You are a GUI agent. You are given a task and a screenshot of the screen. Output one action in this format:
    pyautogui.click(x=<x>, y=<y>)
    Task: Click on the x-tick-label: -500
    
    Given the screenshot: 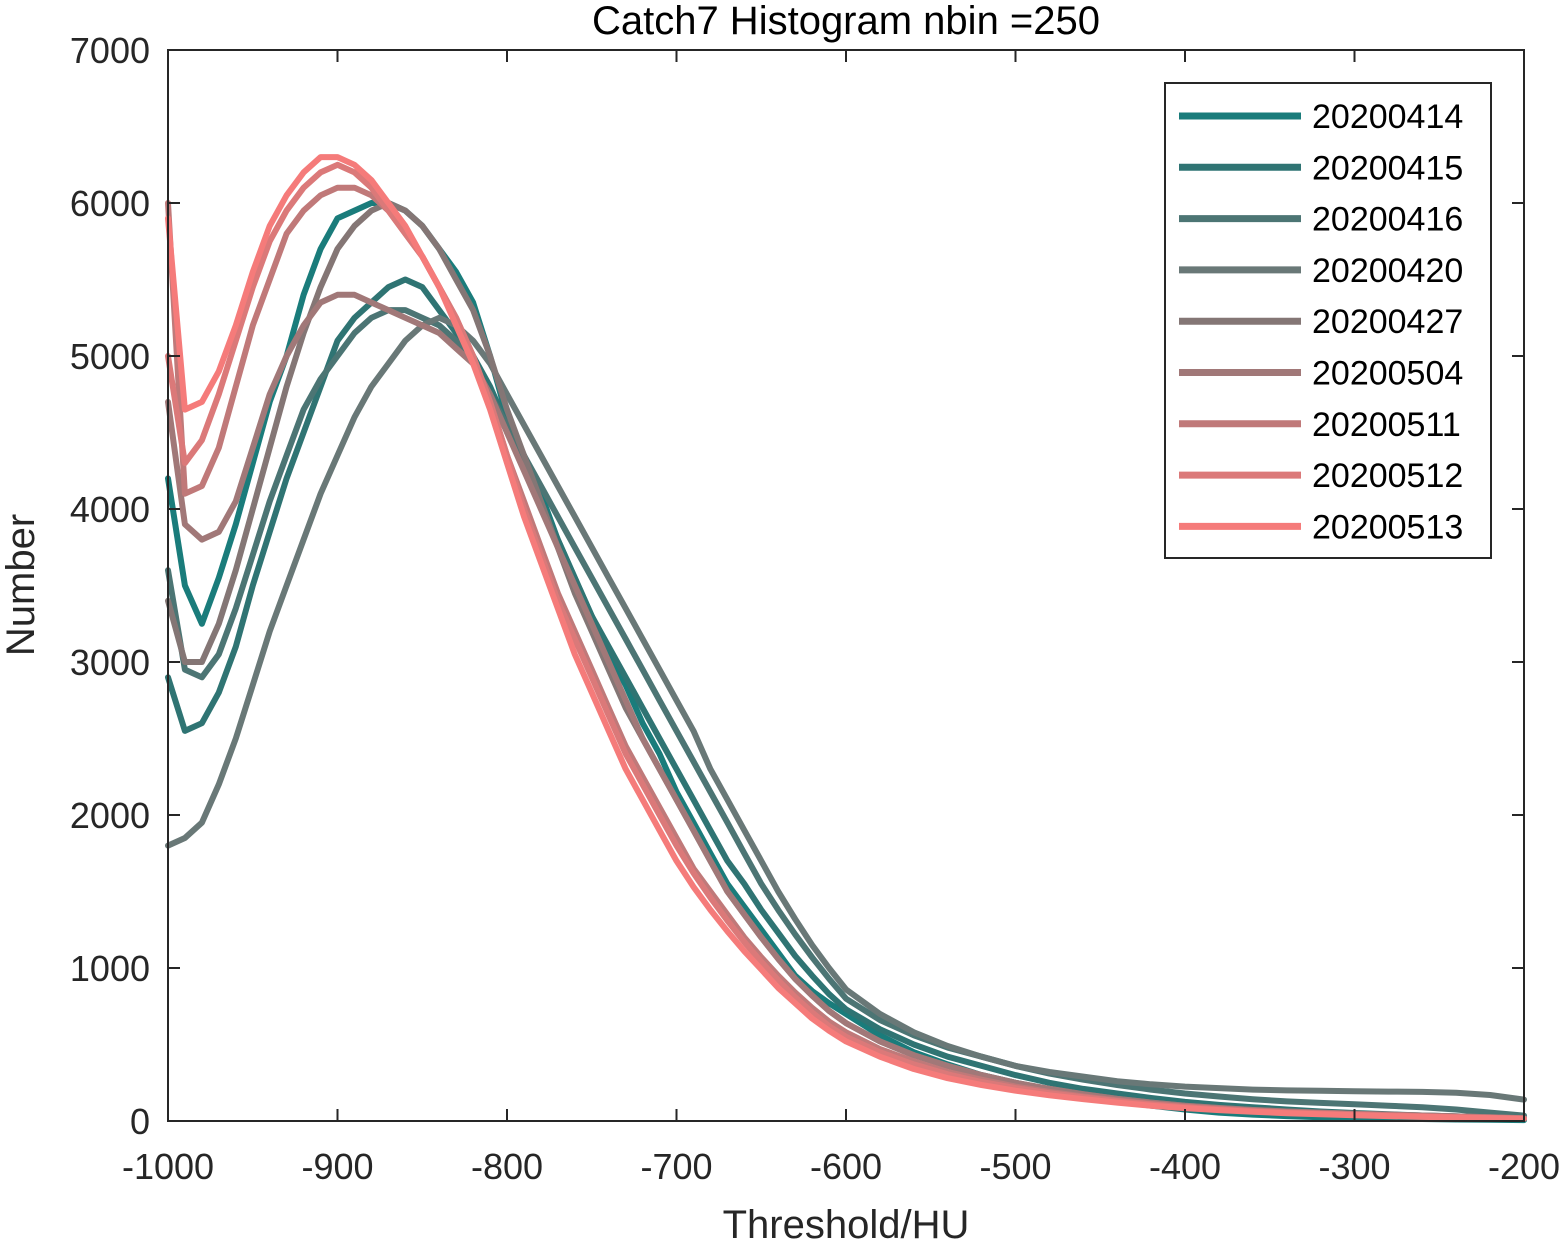 What is the action you would take?
    pyautogui.click(x=1015, y=1166)
    